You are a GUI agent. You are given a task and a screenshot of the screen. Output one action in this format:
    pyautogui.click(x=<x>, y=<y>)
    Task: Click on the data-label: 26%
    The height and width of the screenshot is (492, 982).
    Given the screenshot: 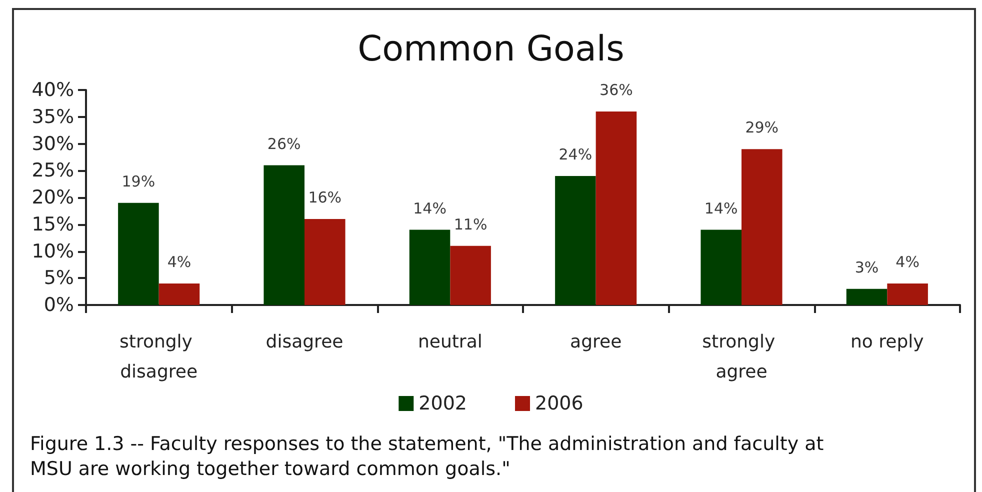 What is the action you would take?
    pyautogui.click(x=284, y=143)
    